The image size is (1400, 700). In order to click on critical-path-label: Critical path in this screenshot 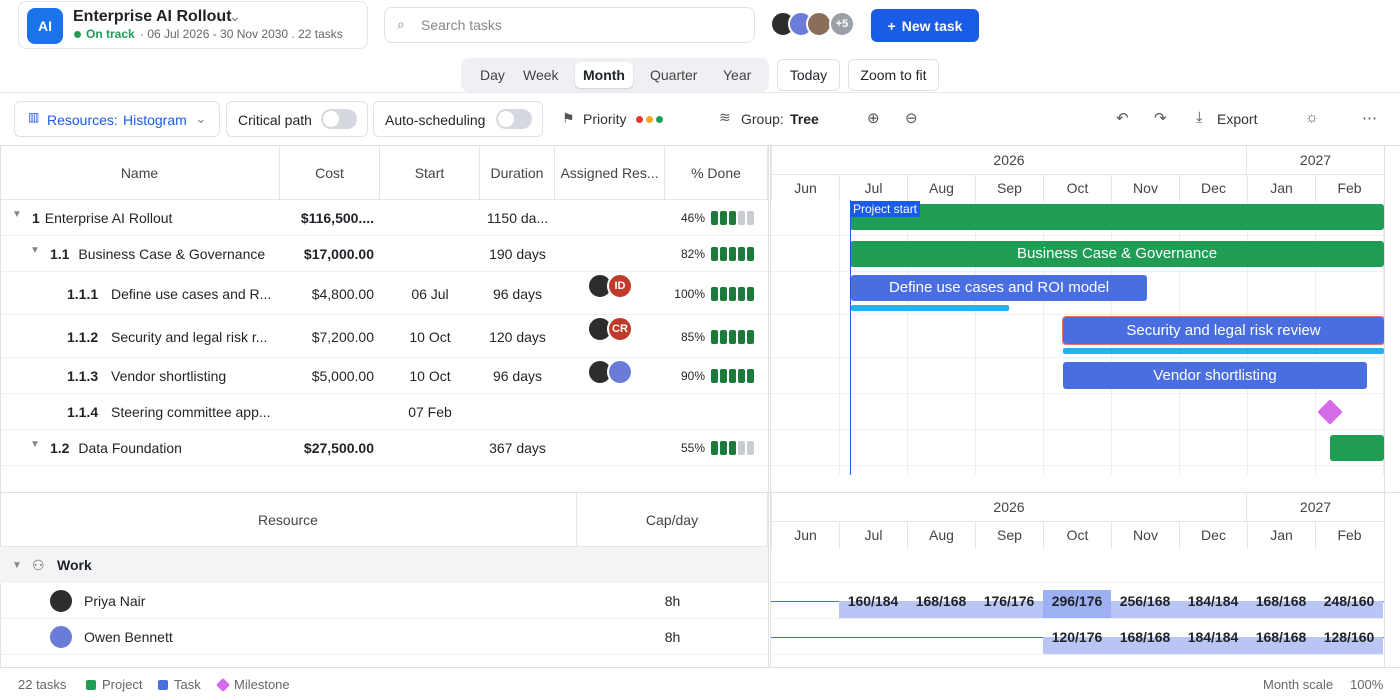, I will do `click(275, 120)`.